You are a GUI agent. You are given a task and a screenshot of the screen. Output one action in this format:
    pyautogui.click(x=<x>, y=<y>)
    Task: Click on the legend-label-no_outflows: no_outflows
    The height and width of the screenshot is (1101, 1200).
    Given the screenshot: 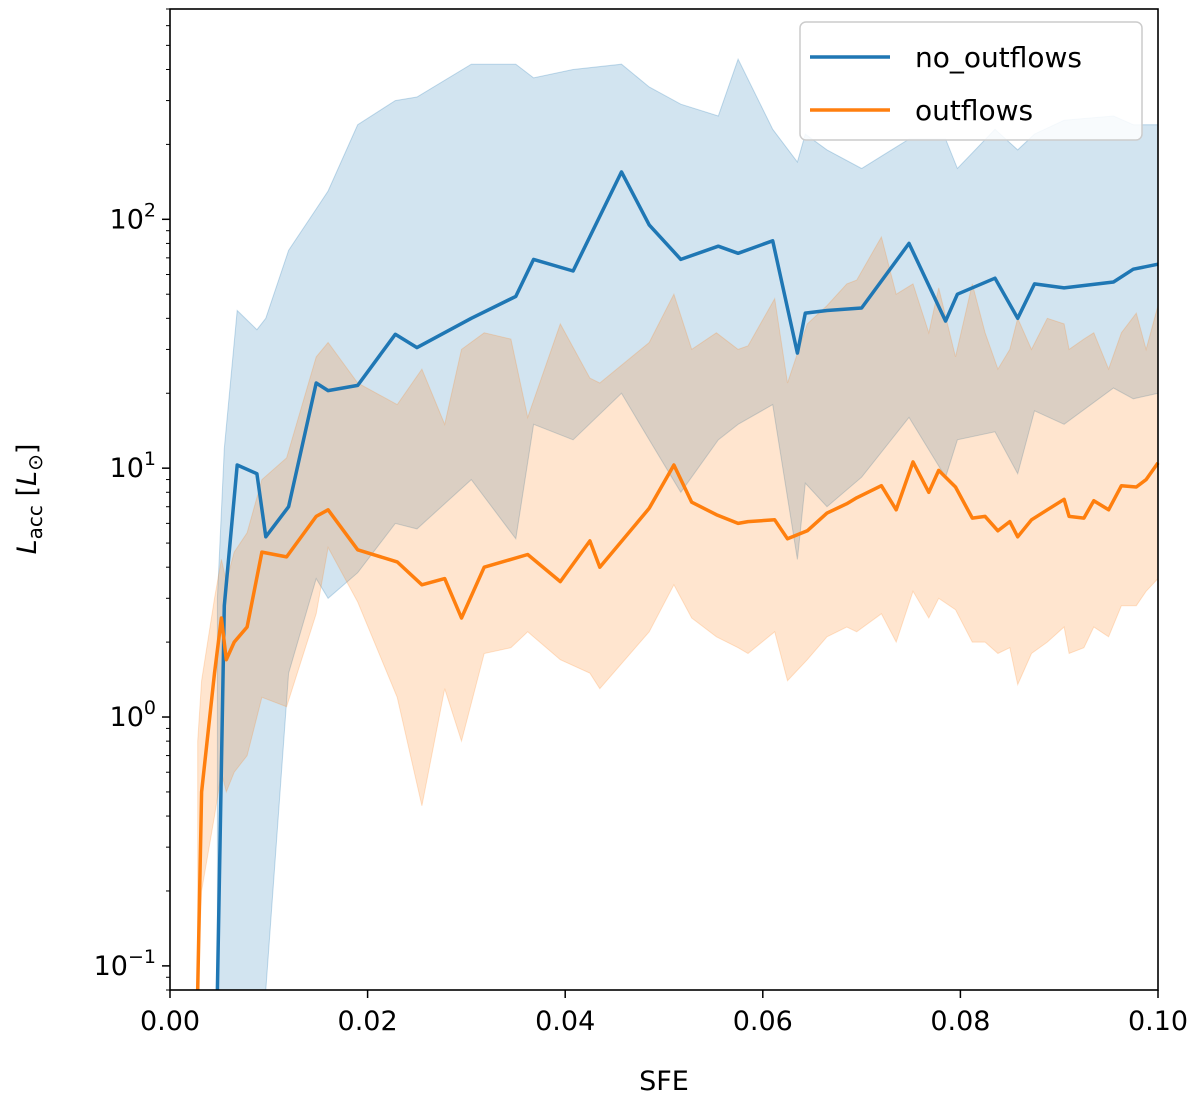 What is the action you would take?
    pyautogui.click(x=998, y=57)
    